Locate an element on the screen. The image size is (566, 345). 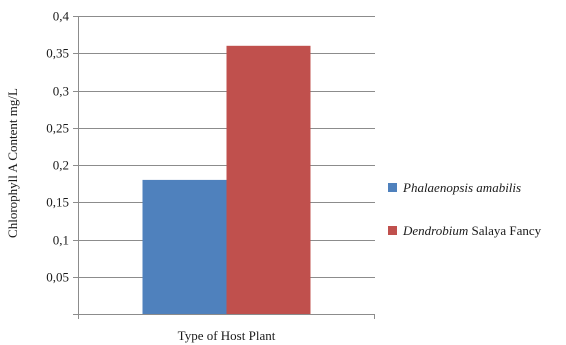
y-tick-label: 0,25 is located at coordinates (57, 128).